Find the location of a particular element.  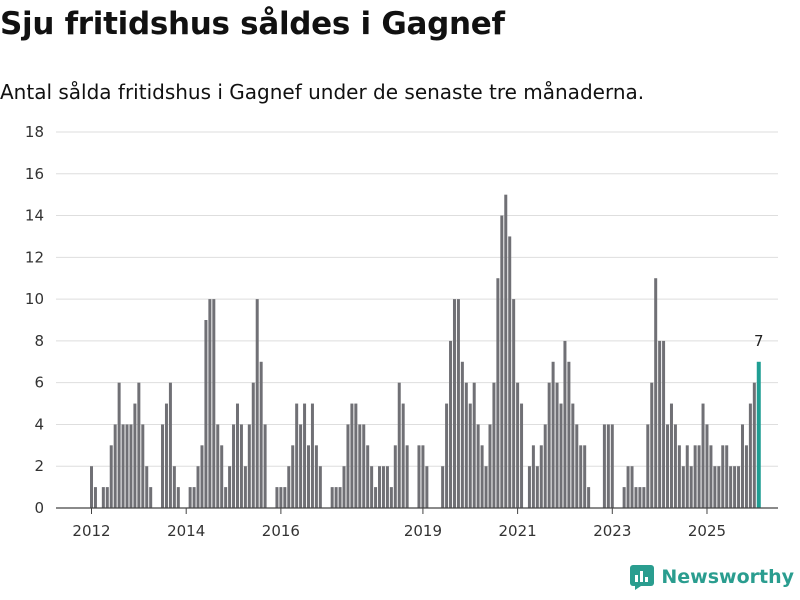

y-tick-label: 6 is located at coordinates (39, 383).